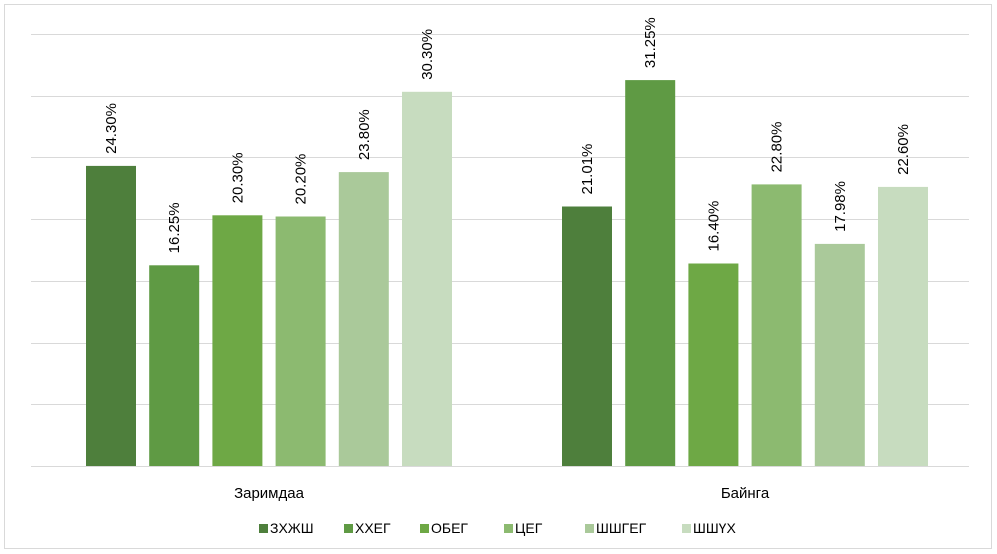 This screenshot has height=554, width=997. I want to click on bar-ЦЕГ-Заримдаа, so click(300, 341).